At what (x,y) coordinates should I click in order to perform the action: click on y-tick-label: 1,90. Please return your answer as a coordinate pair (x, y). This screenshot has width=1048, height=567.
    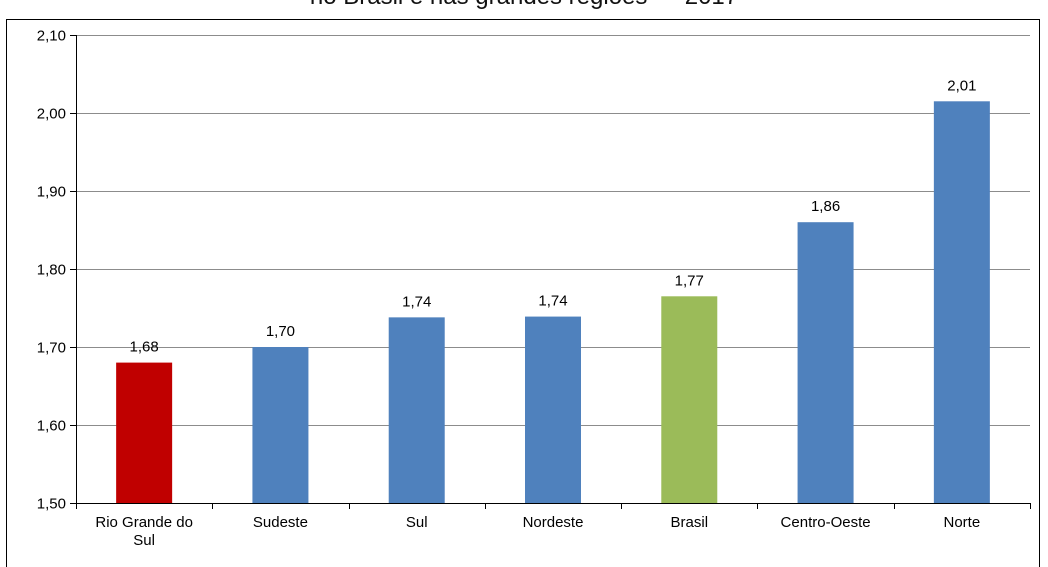
    Looking at the image, I should click on (51, 192).